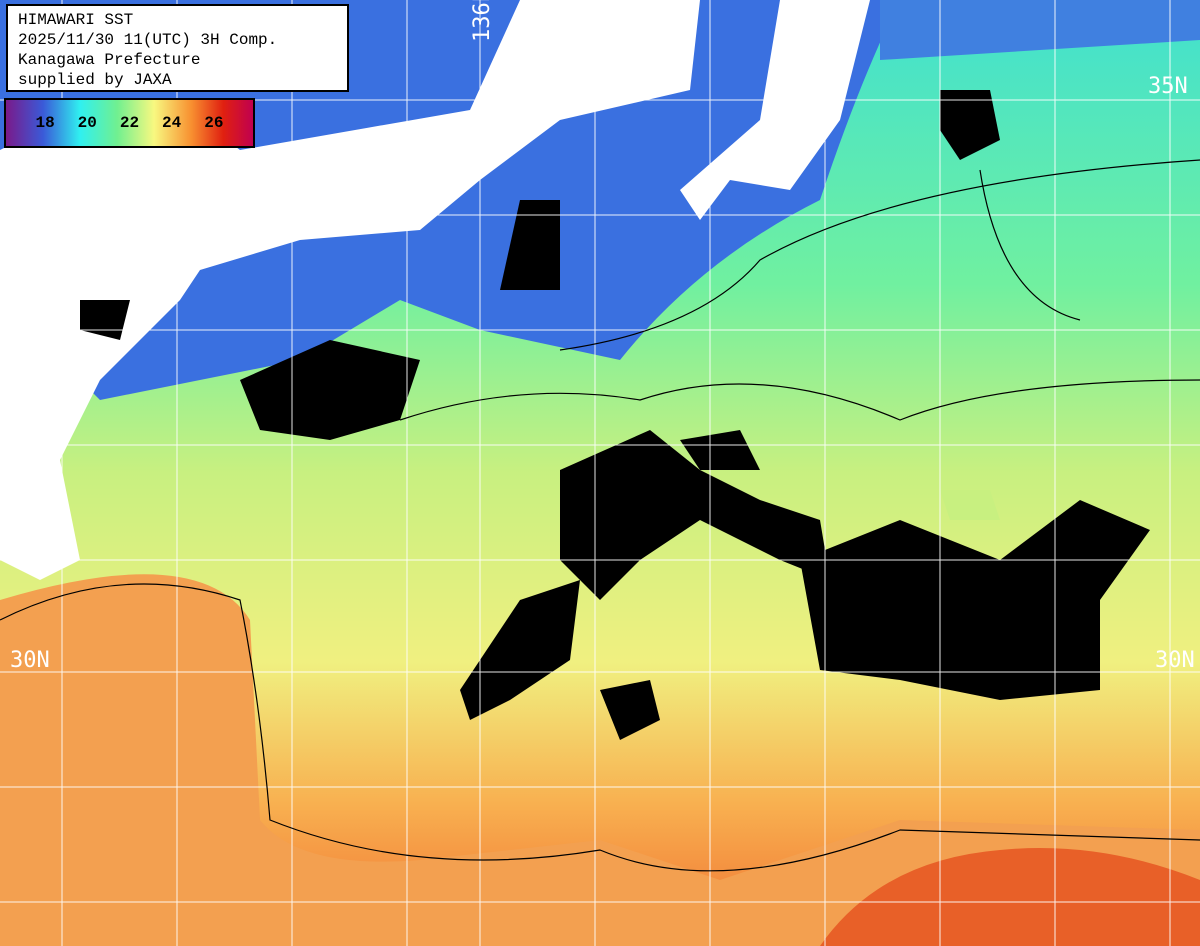 Image resolution: width=1200 pixels, height=946 pixels. I want to click on land-kii, so click(775, 110).